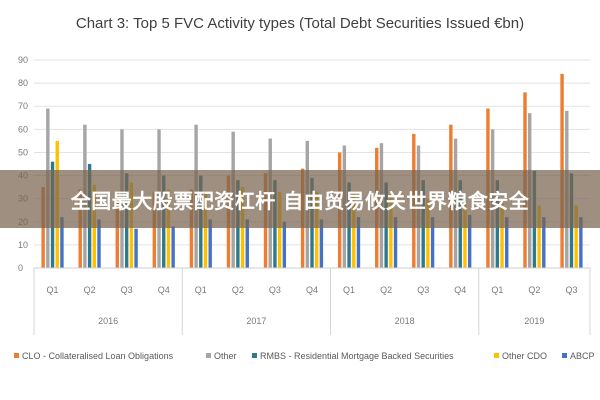 This screenshot has width=600, height=400. I want to click on overlay-banner: 全国最大股票配资杠杆 自由贸易攸关世界粮食安全, so click(300, 199).